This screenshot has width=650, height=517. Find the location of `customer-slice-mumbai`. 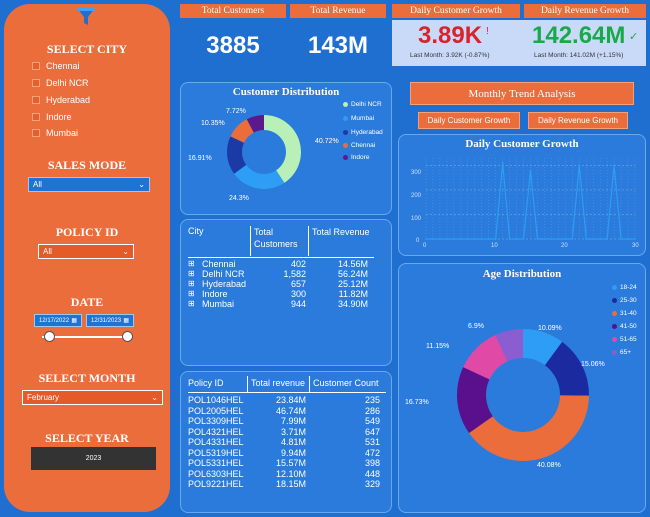

customer-slice-mumbai is located at coordinates (259, 176).